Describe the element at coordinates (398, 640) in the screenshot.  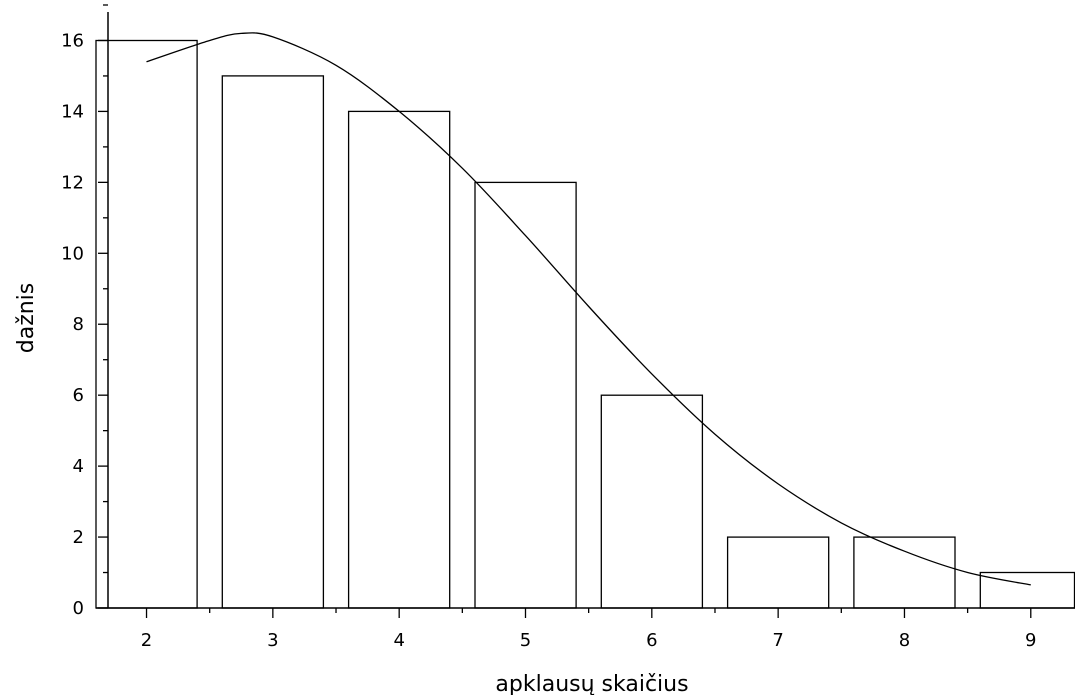
I see `x-tick-label-4: 4` at that location.